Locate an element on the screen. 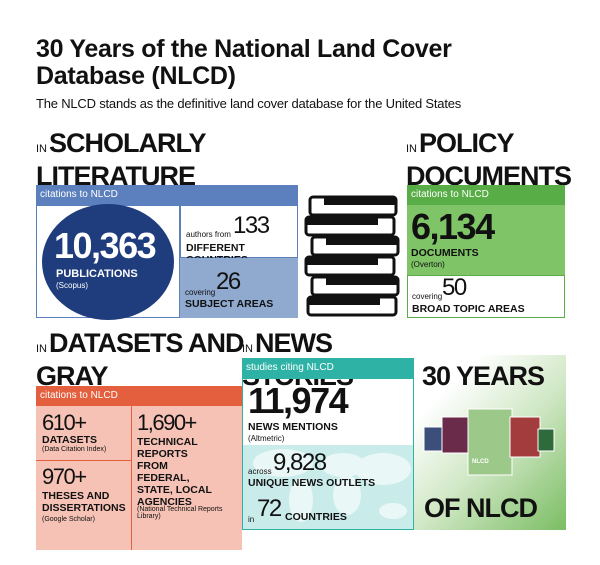 This screenshot has width=600, height=565. stat-prefix: in is located at coordinates (251, 519).